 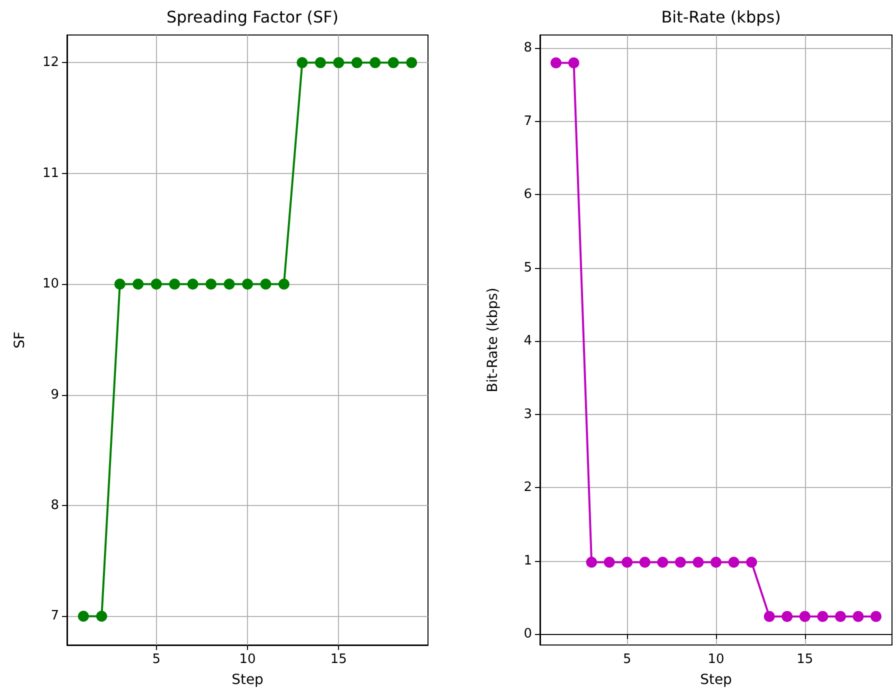 I want to click on y-tick-label: 9, so click(x=54, y=394).